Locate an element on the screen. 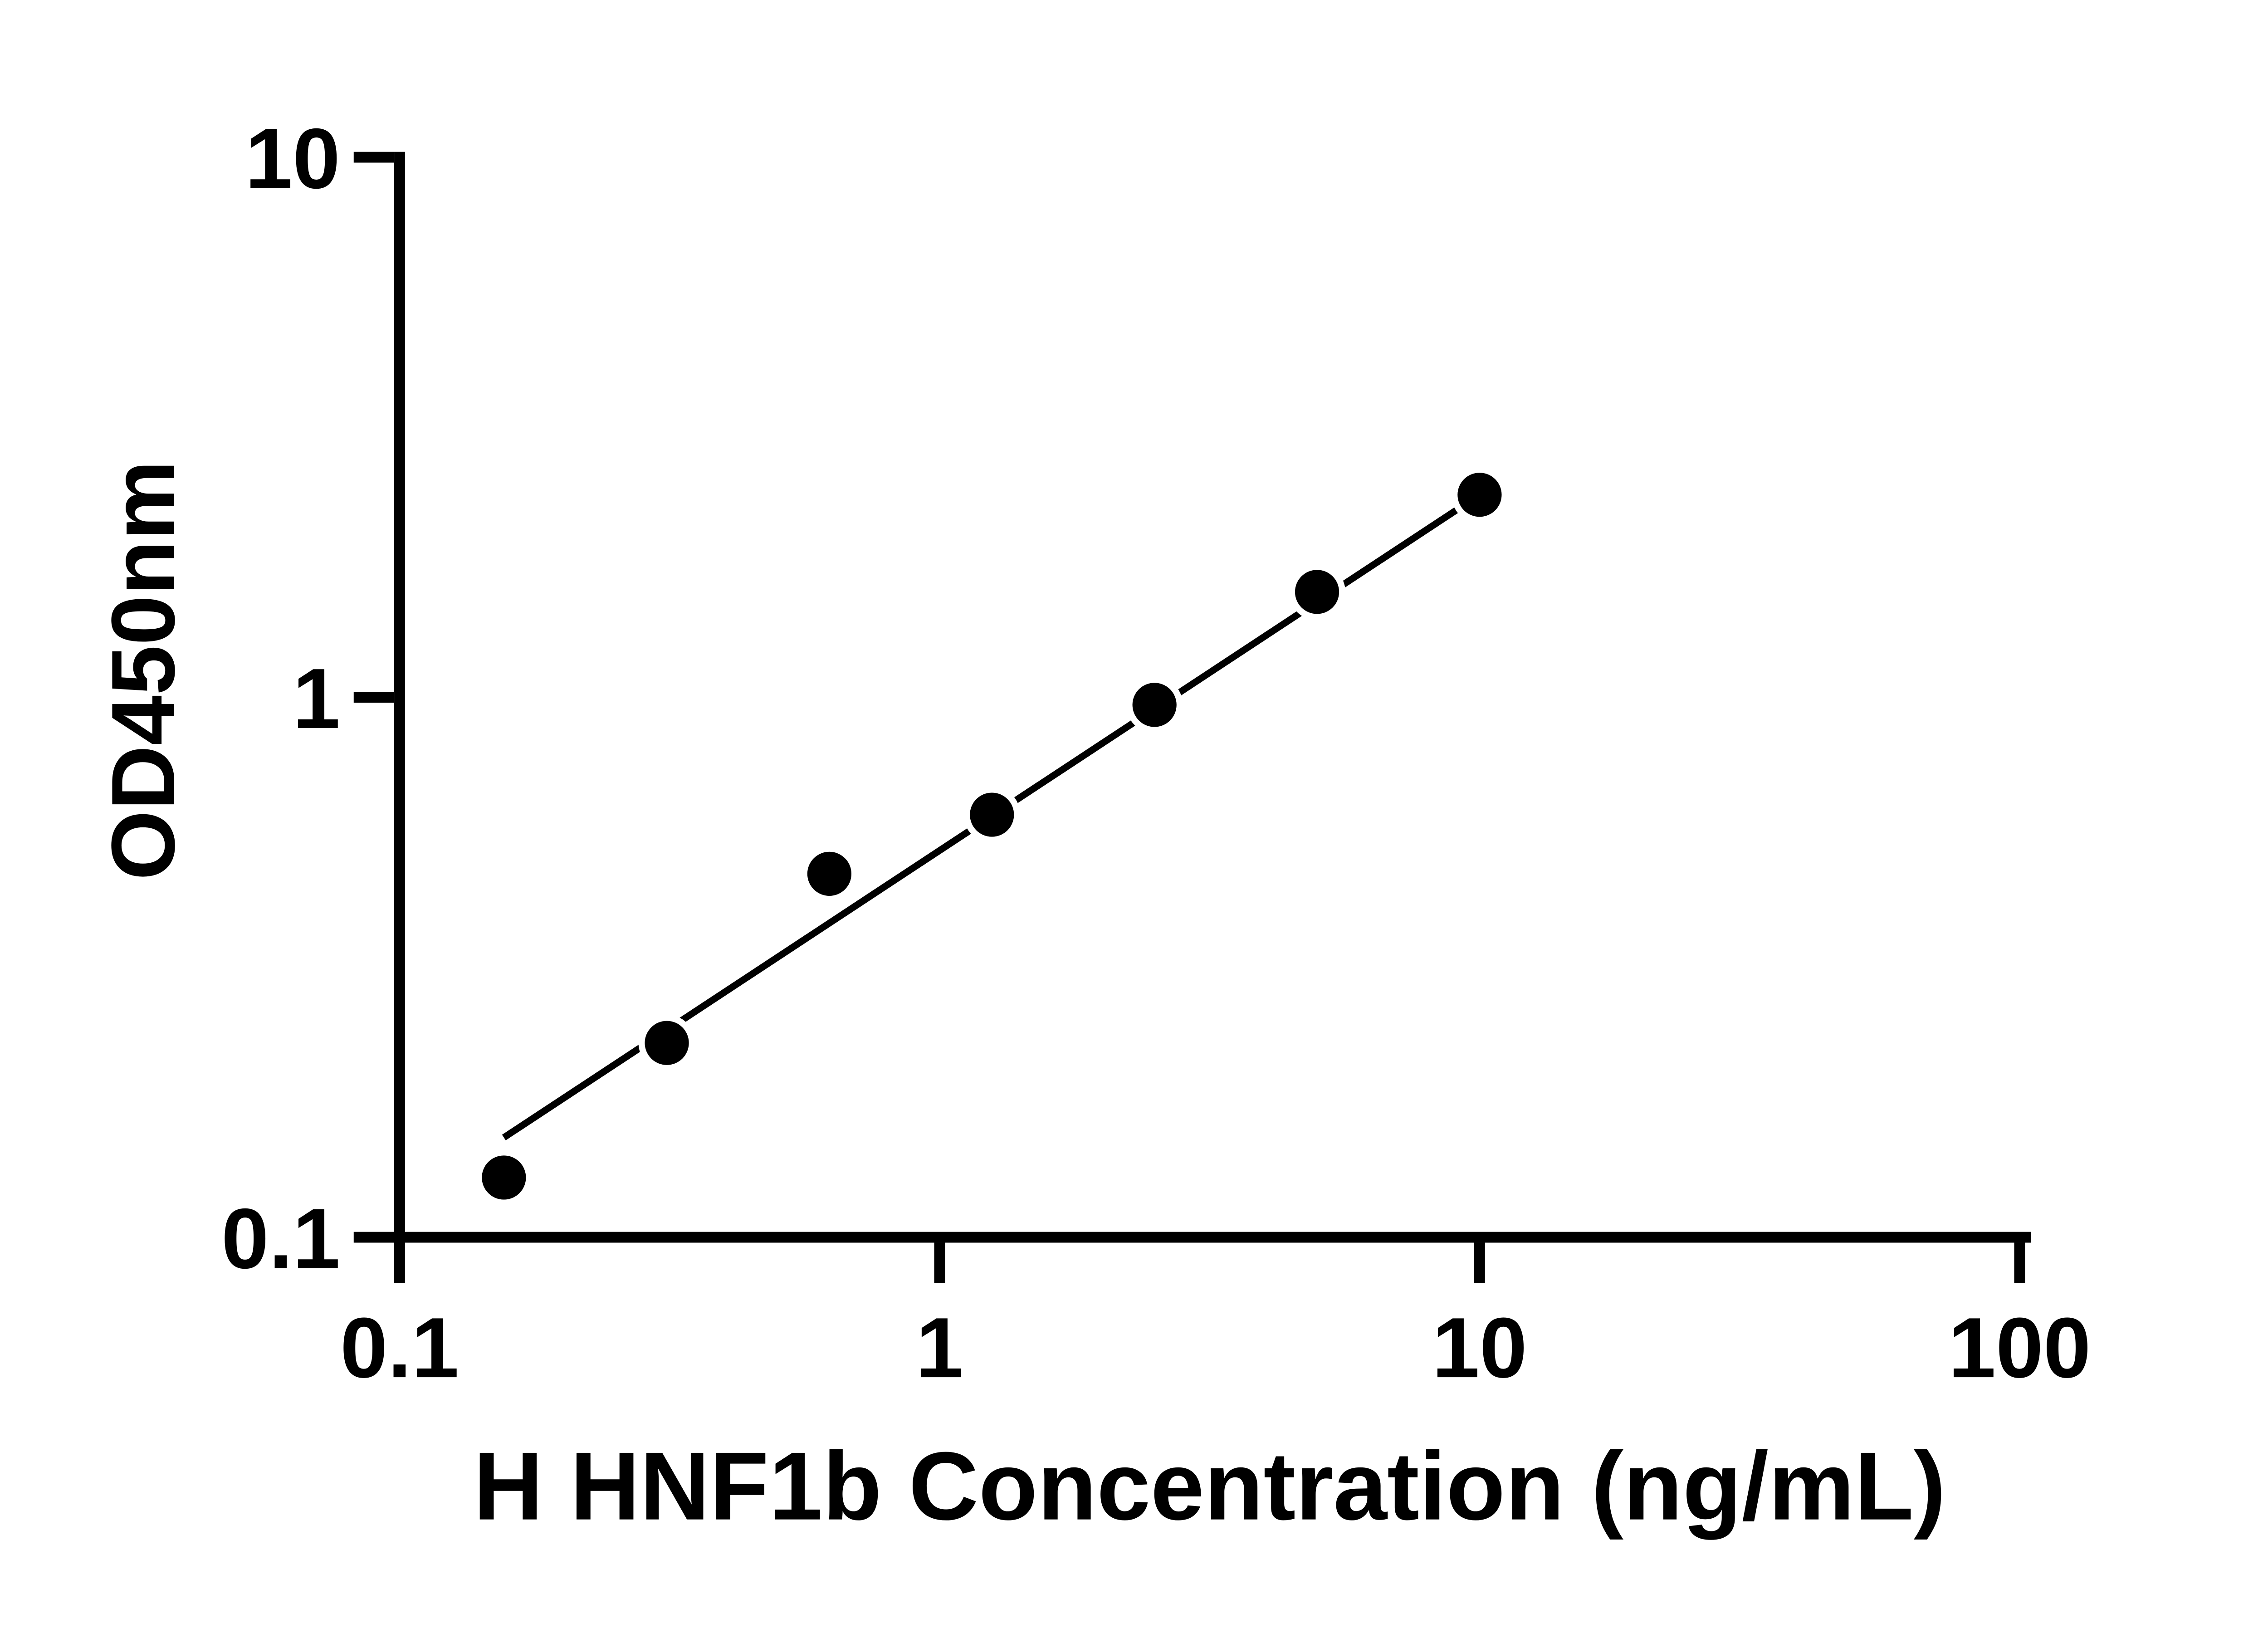  x-tick-label: 10 is located at coordinates (1480, 1347).